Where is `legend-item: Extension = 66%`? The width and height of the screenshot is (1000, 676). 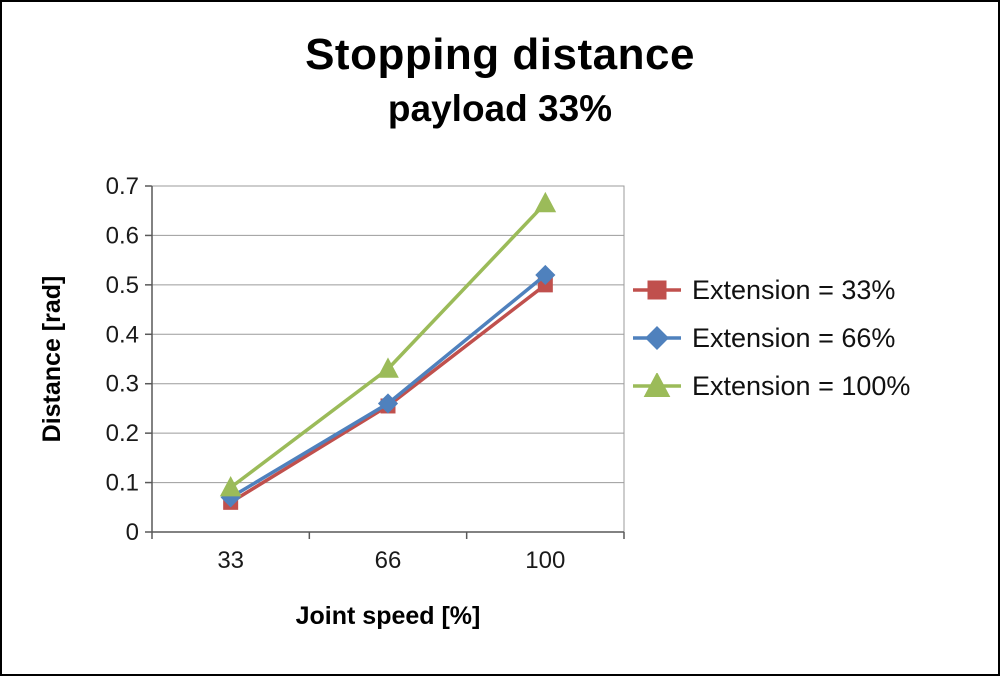 legend-item: Extension = 66% is located at coordinates (770, 338).